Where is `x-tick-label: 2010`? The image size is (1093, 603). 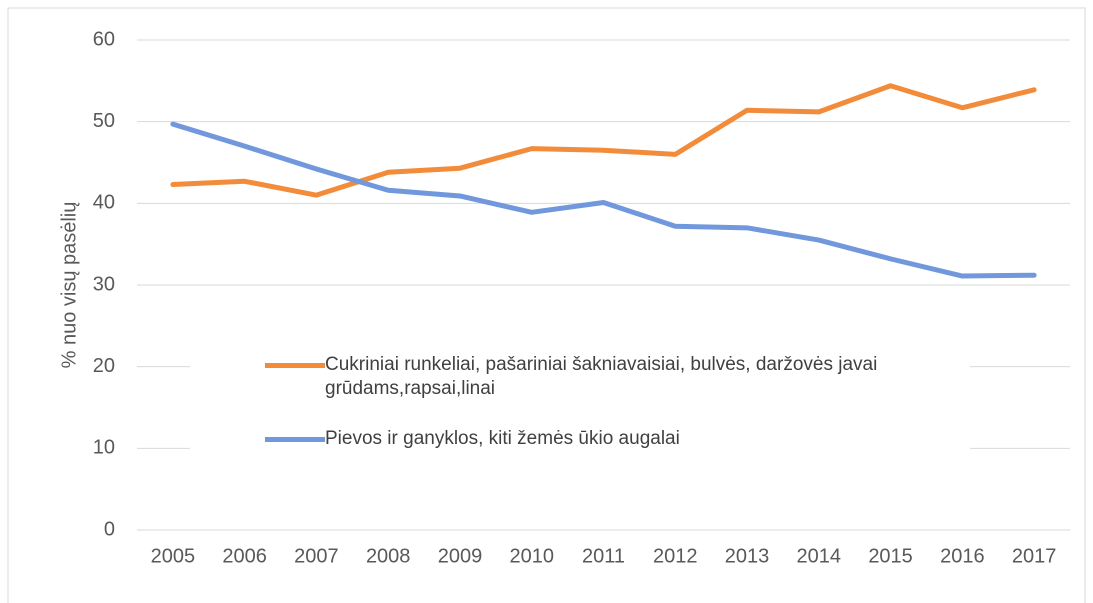 x-tick-label: 2010 is located at coordinates (531, 556).